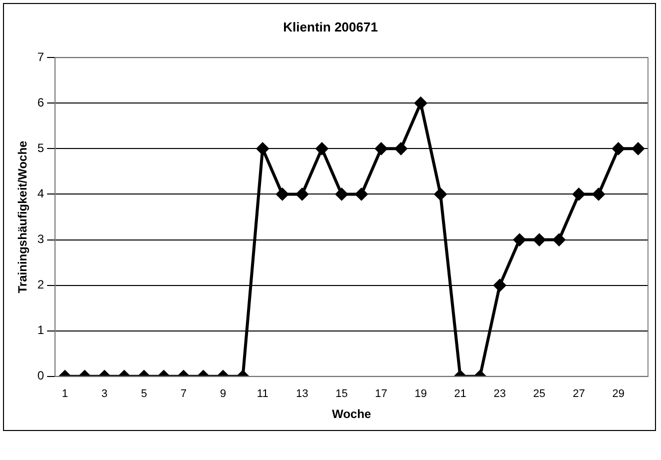  What do you see at coordinates (342, 394) in the screenshot?
I see `x-tick-label: 15` at bounding box center [342, 394].